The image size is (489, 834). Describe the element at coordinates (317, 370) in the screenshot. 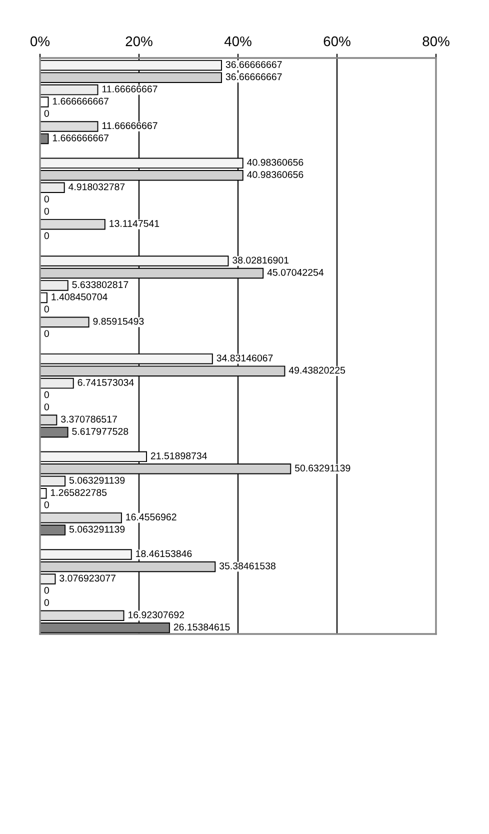

I see `data-label: 49.43820225` at that location.